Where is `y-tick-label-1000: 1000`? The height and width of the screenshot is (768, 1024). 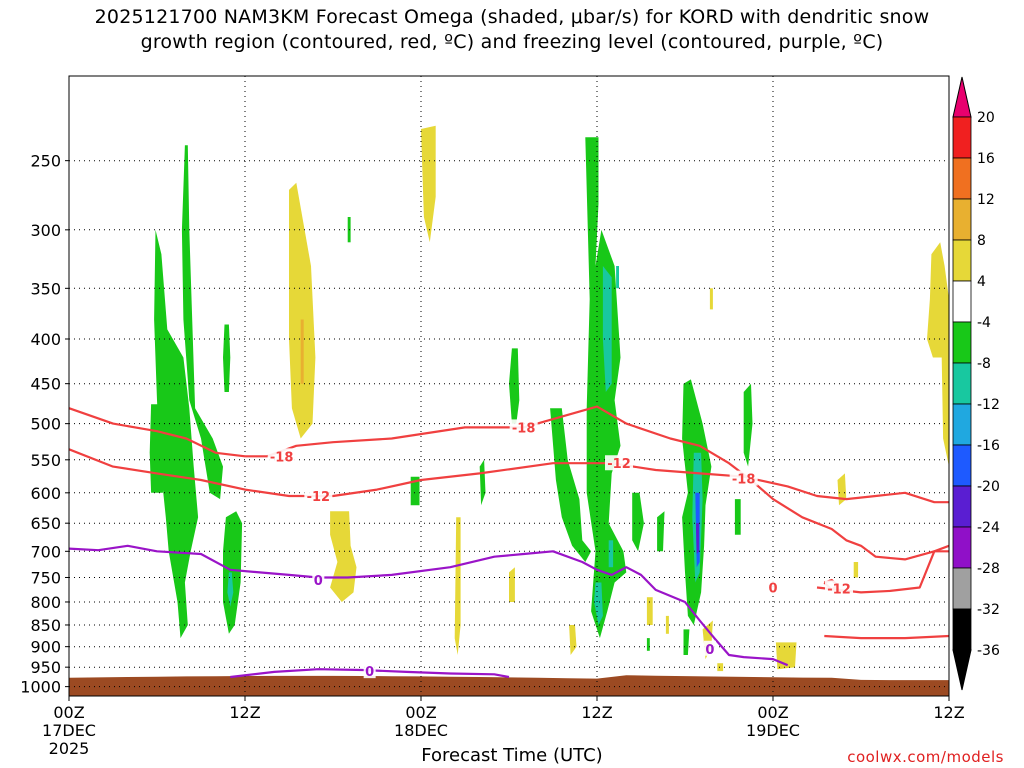
y-tick-label-1000: 1000 is located at coordinates (40, 687).